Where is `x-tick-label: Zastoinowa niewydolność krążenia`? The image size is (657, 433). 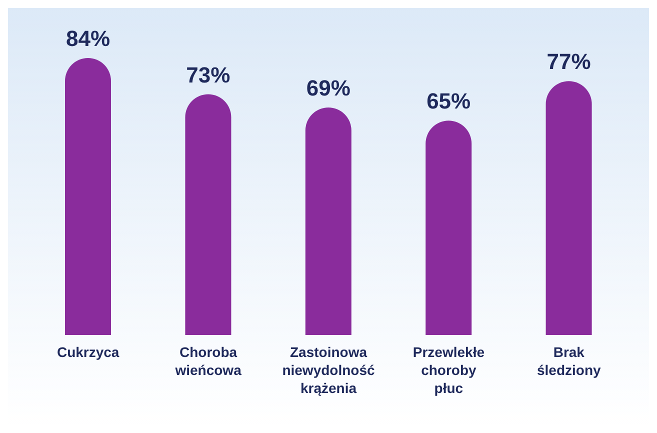 x-tick-label: Zastoinowa niewydolność krążenia is located at coordinates (328, 370).